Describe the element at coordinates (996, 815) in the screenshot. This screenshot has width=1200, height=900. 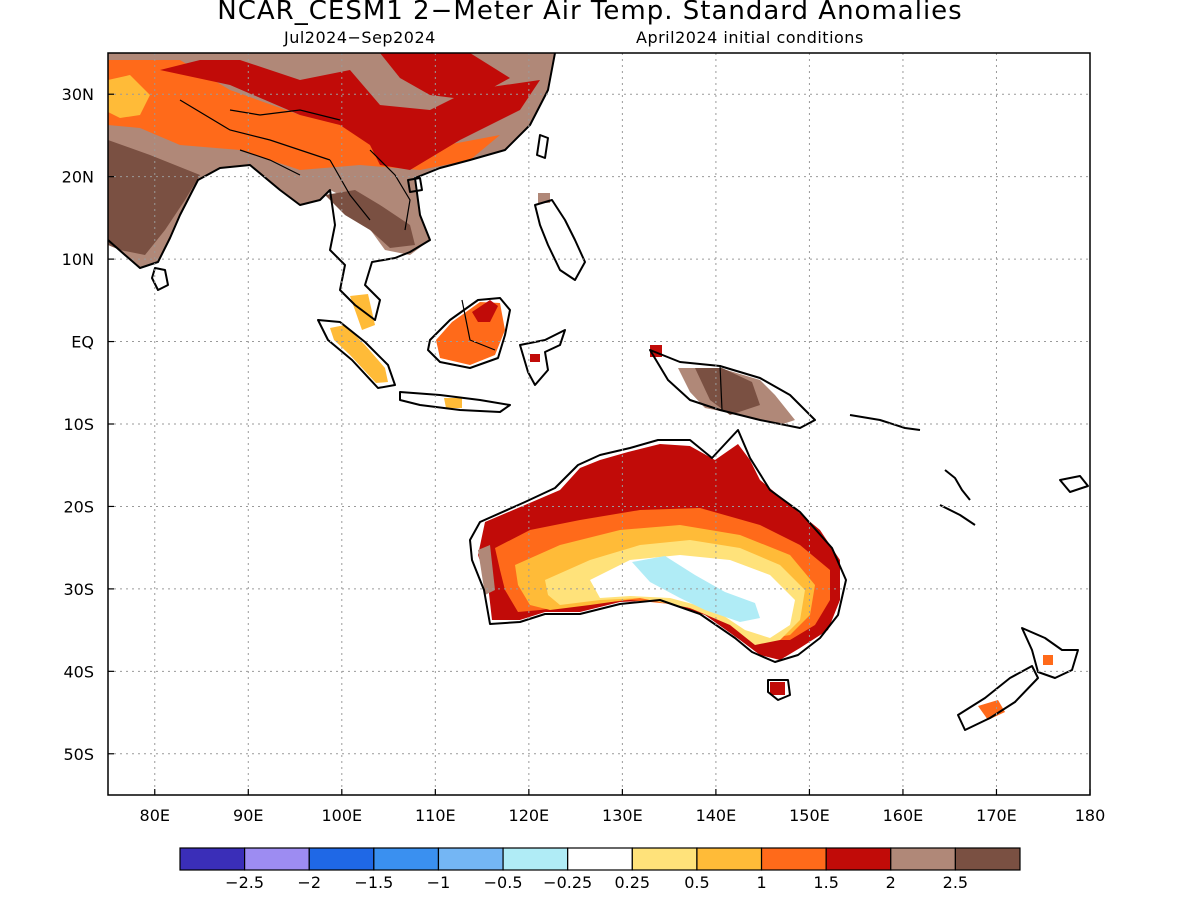
I see `lon-tick-label: 170E` at that location.